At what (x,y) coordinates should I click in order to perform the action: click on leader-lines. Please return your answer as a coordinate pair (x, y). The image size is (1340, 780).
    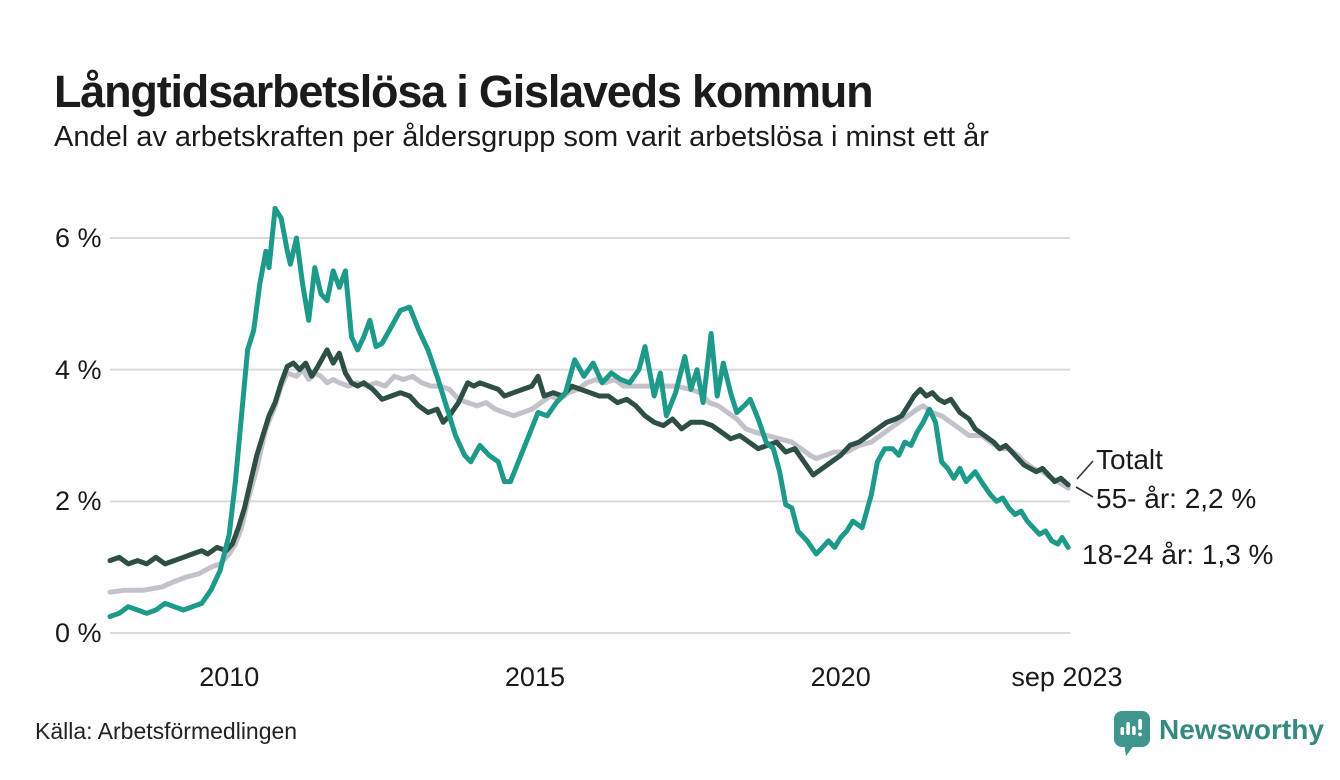
    Looking at the image, I should click on (1084, 479).